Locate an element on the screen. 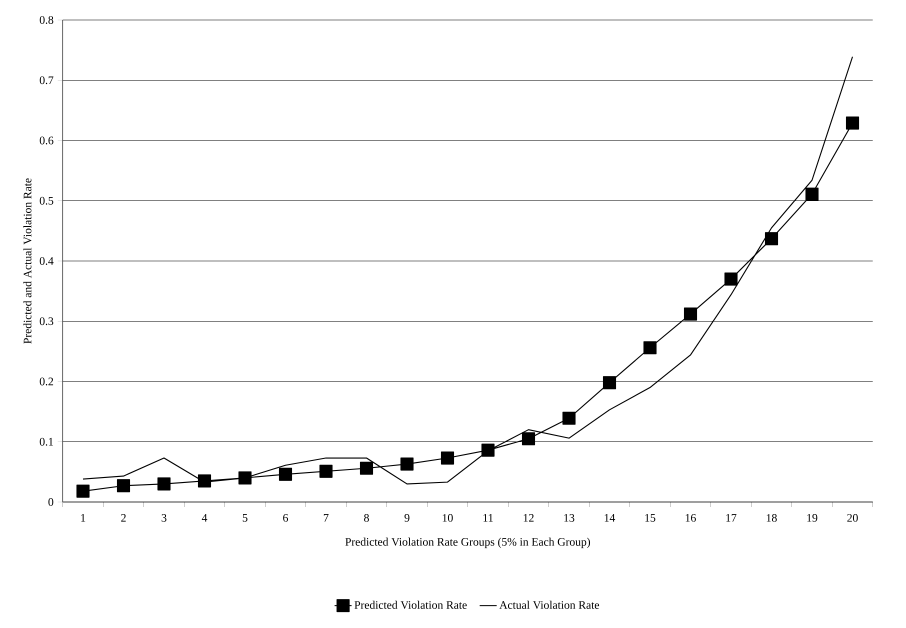 This screenshot has height=628, width=906. x-axis-title: Predicted Violation Rate Groups (5% in Each Group) is located at coordinates (467, 543).